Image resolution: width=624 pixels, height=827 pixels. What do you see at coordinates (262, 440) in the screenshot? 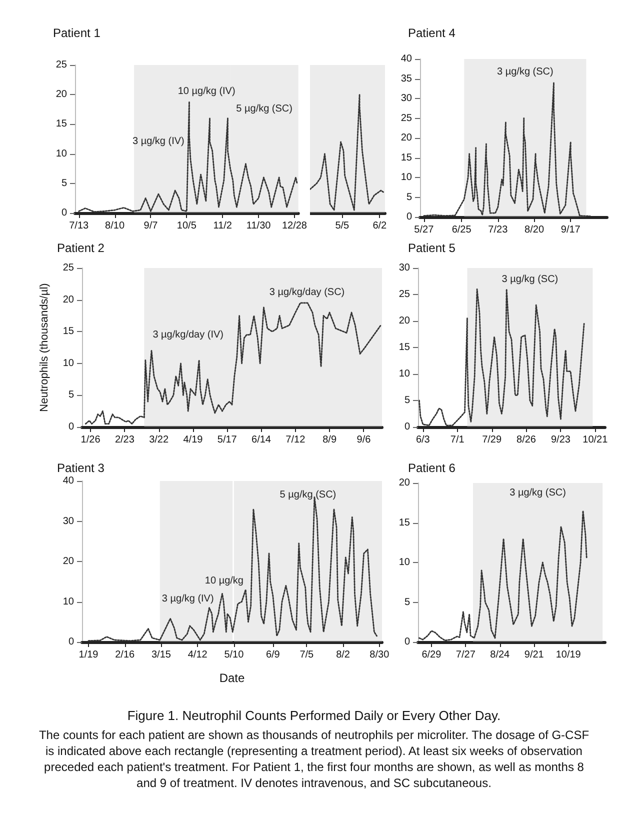
I see `x-tick-label: 6/14` at bounding box center [262, 440].